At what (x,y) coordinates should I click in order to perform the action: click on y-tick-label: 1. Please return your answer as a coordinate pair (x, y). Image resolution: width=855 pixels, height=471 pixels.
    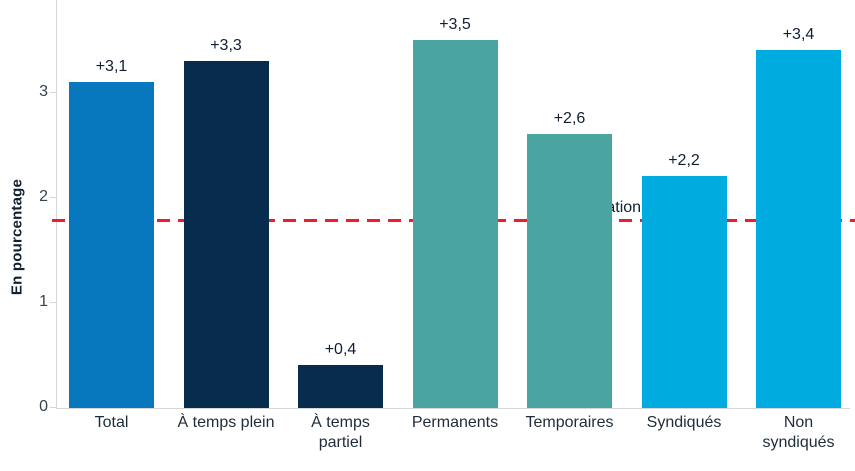
    Looking at the image, I should click on (43, 301).